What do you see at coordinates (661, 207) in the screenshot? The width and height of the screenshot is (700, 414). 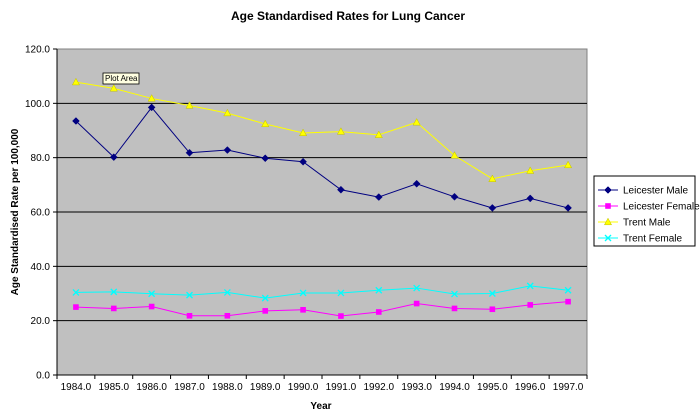 I see `legend-label: Leicester Female` at bounding box center [661, 207].